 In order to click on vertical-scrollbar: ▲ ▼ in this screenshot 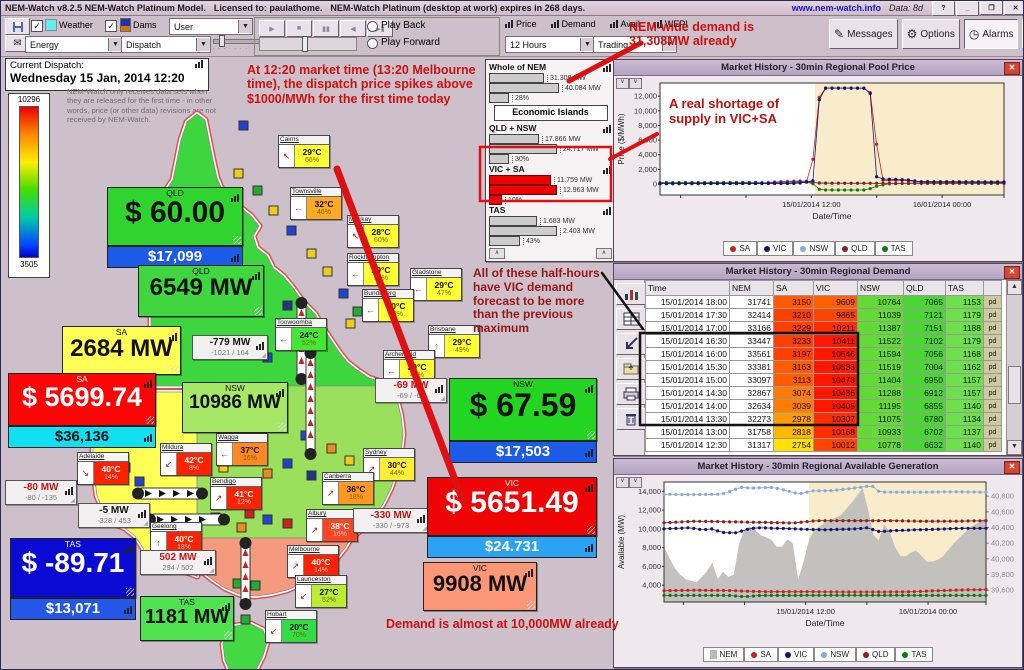, I will do `click(1014, 367)`.